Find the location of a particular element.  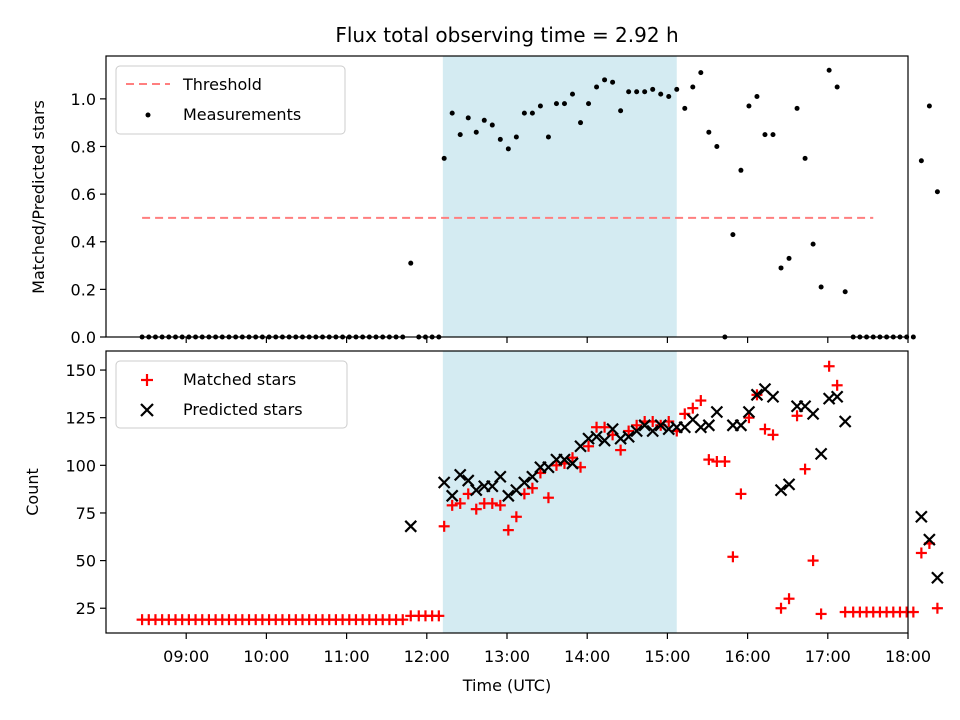

bottom-y-tick-label: 100 is located at coordinates (80, 465).